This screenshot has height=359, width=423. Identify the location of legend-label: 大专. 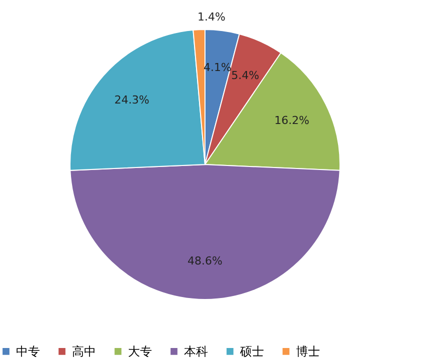
(140, 351).